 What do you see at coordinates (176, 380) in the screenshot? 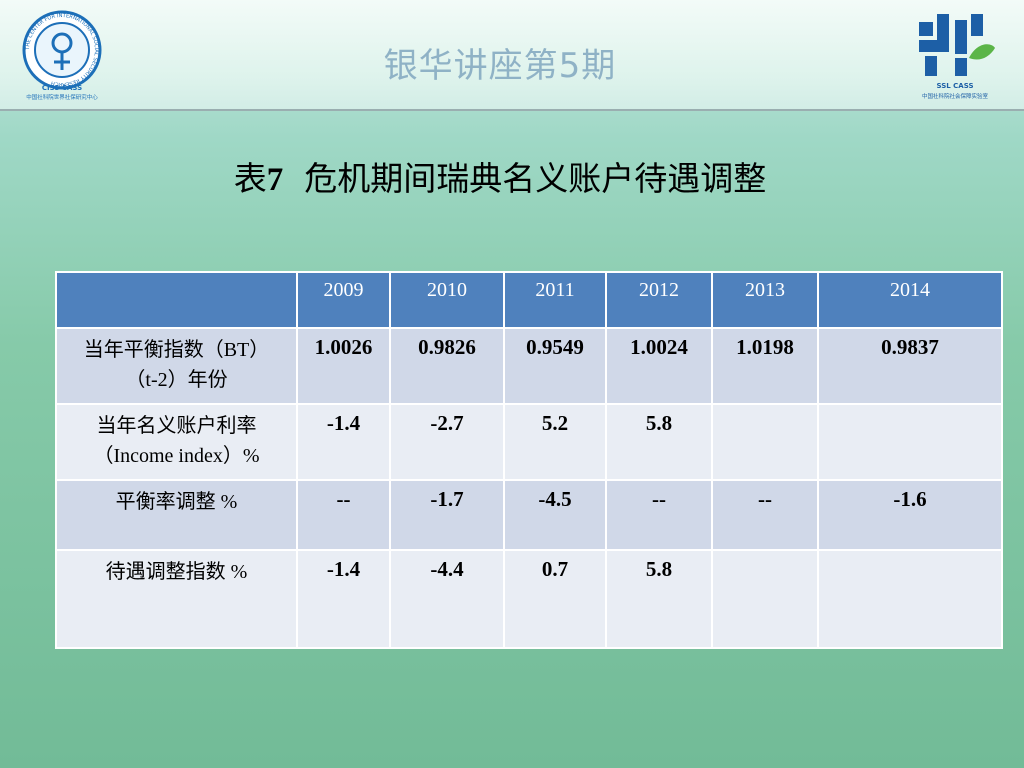
I see `row-label-line2: （t-2）年份` at bounding box center [176, 380].